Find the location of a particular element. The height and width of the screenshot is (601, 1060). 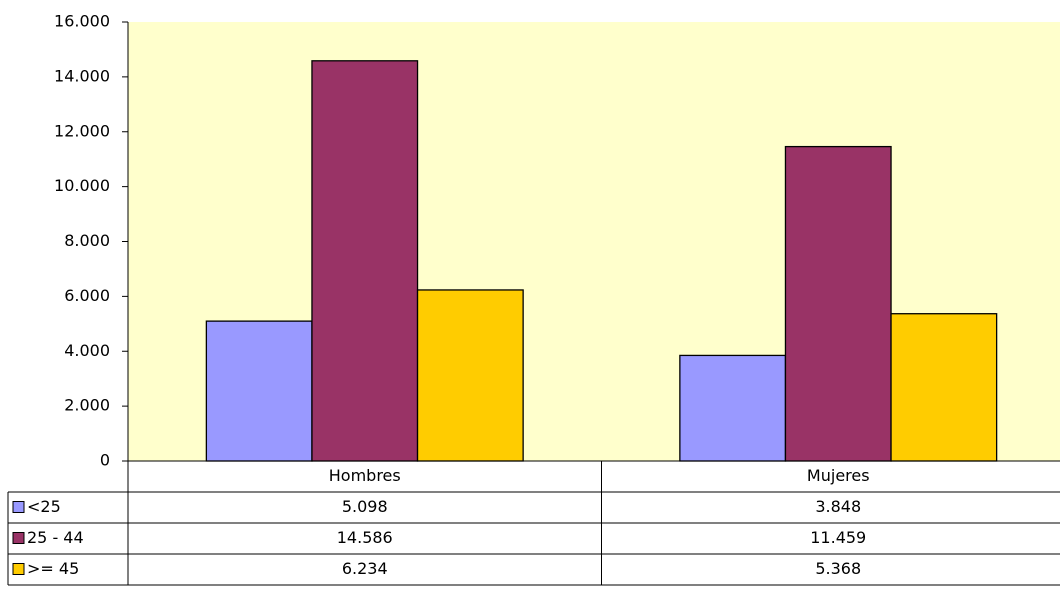

y-tick-label: 4.000 is located at coordinates (87, 350).